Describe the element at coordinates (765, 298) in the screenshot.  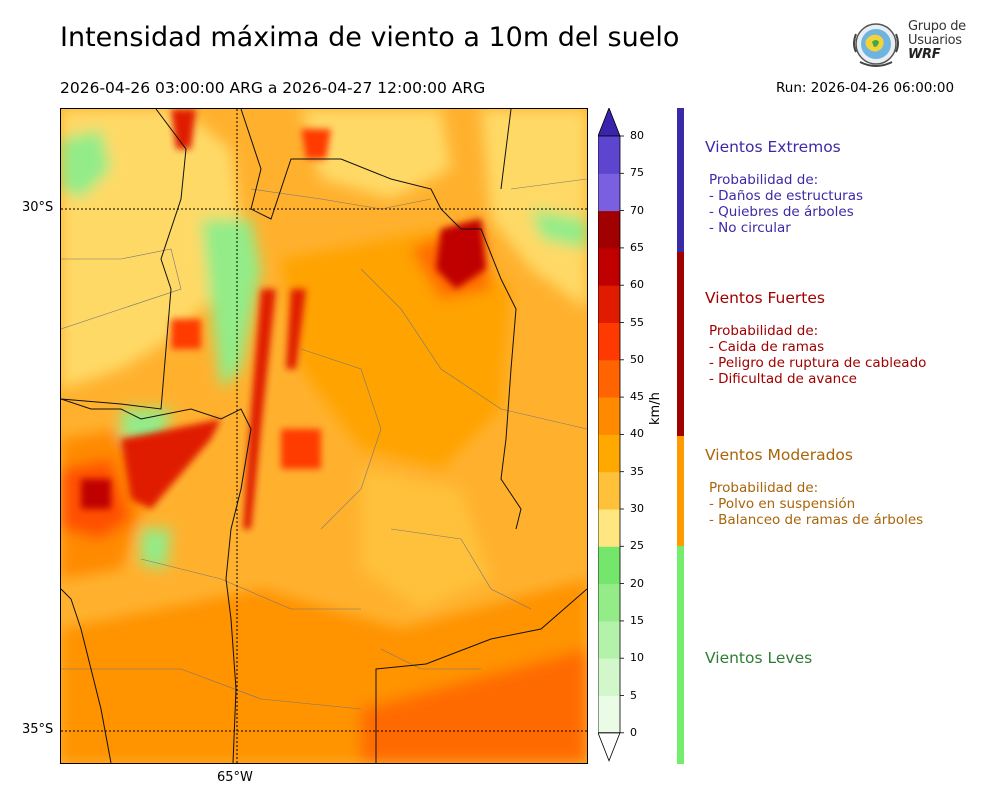
I see `category-title-fuertes: Vientos Fuertes` at that location.